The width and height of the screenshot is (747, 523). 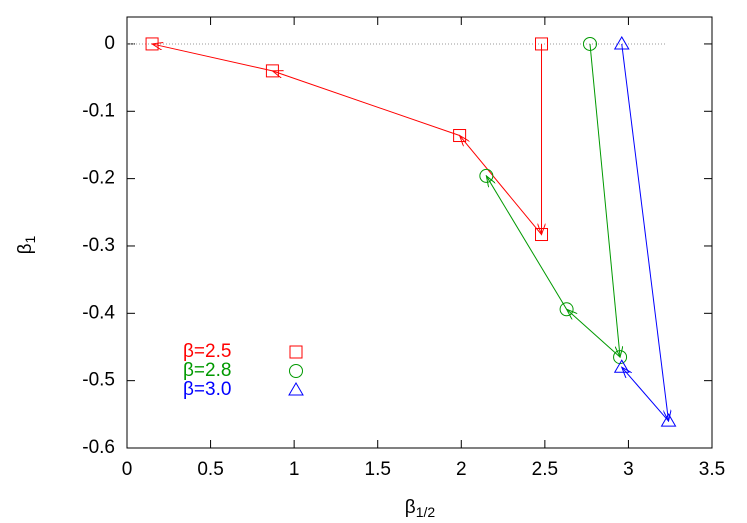 What do you see at coordinates (378, 469) in the screenshot?
I see `x-tick-label: 1.5` at bounding box center [378, 469].